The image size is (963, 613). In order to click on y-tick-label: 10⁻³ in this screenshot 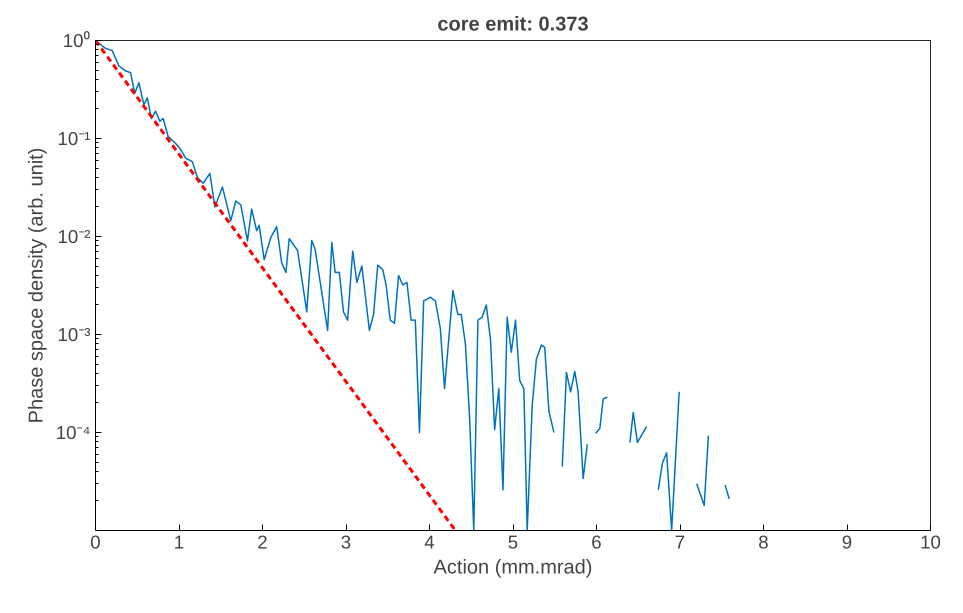, I will do `click(74, 334)`.